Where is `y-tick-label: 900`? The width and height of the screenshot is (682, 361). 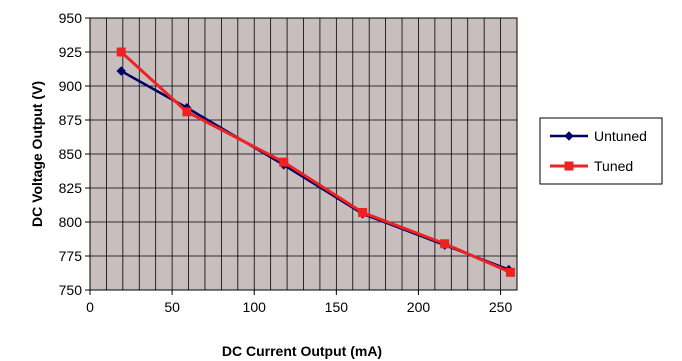 y-tick-label: 900 is located at coordinates (71, 86).